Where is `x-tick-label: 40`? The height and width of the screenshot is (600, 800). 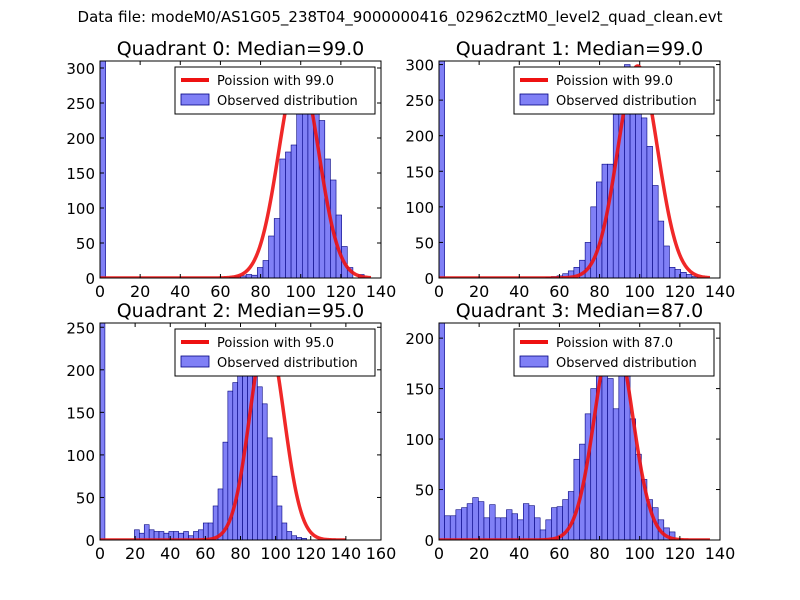
x-tick-label: 40 is located at coordinates (519, 291).